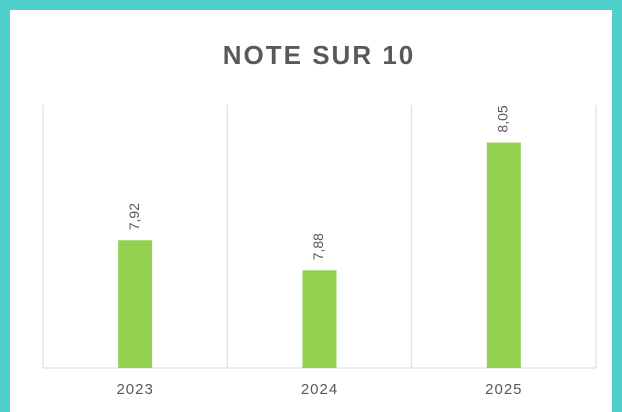 The height and width of the screenshot is (412, 622). Describe the element at coordinates (134, 216) in the screenshot. I see `value-label: 7,92` at that location.